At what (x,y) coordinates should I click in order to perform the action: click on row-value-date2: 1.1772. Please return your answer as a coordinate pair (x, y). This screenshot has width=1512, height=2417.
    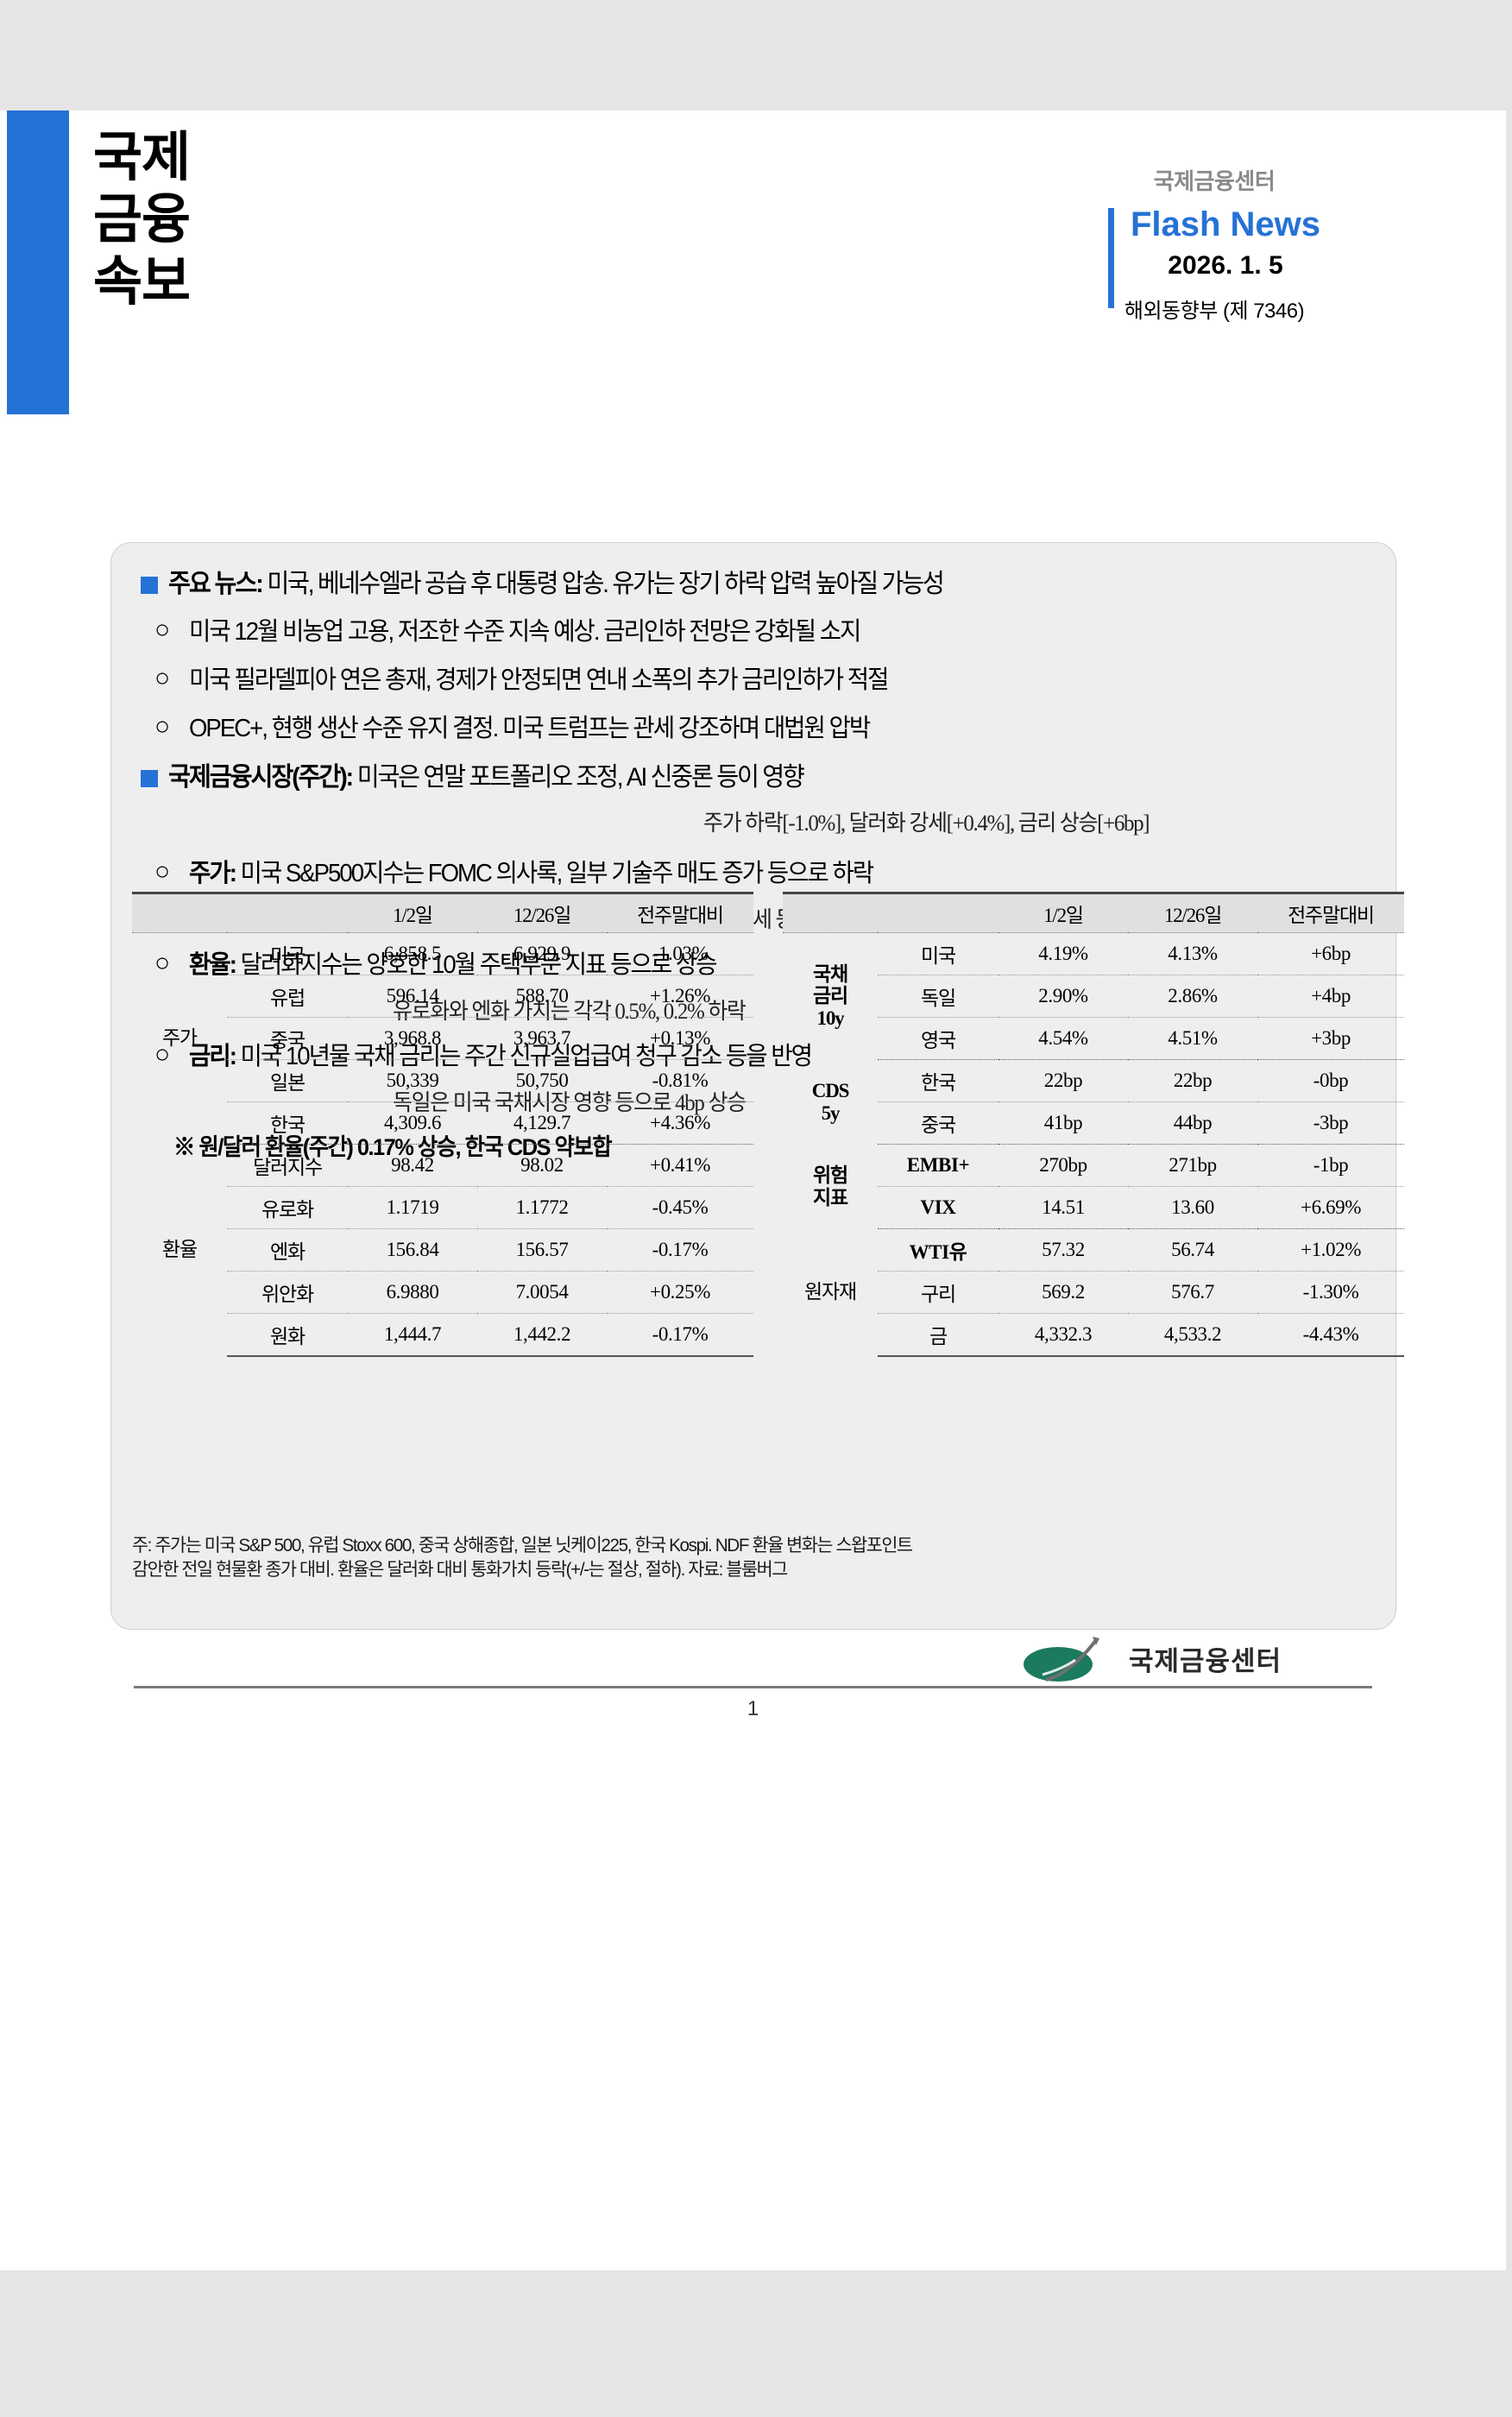
    Looking at the image, I should click on (542, 1207).